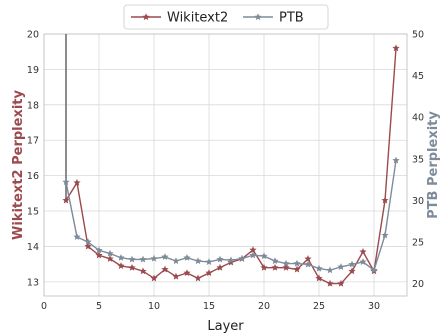  I want to click on right-y-tick-label: 30, so click(418, 201).